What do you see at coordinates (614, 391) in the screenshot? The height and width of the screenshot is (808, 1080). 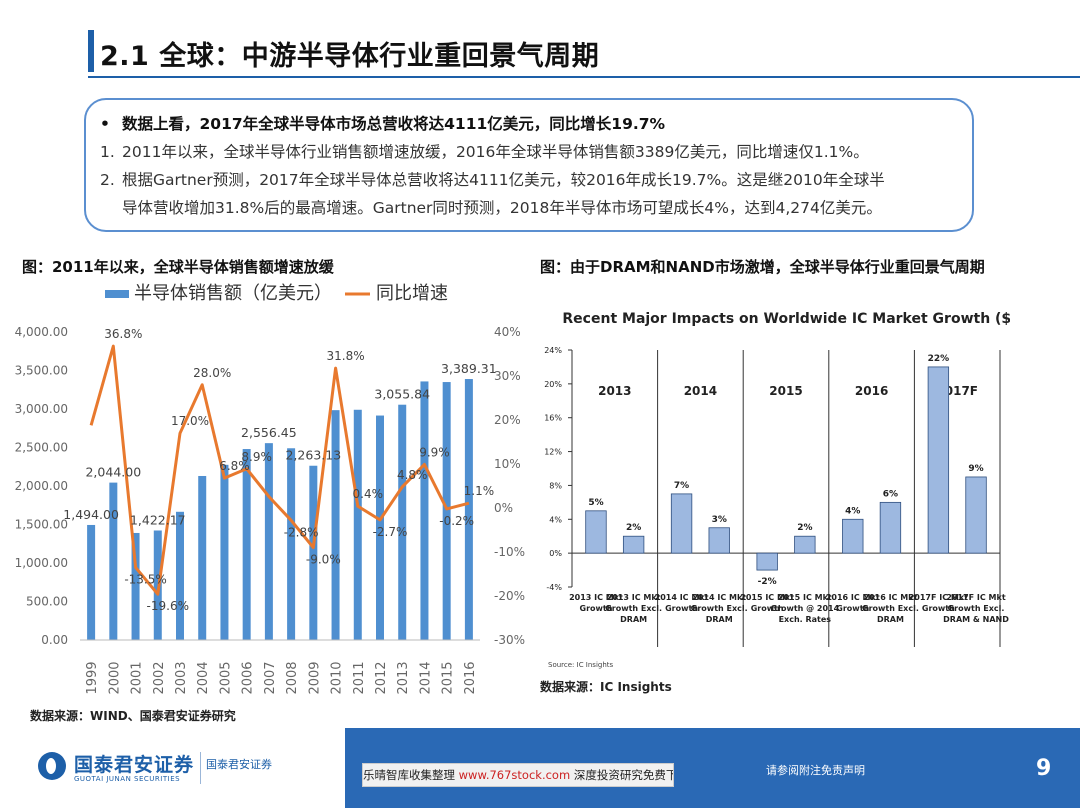 I see `group-year-label: 2013` at bounding box center [614, 391].